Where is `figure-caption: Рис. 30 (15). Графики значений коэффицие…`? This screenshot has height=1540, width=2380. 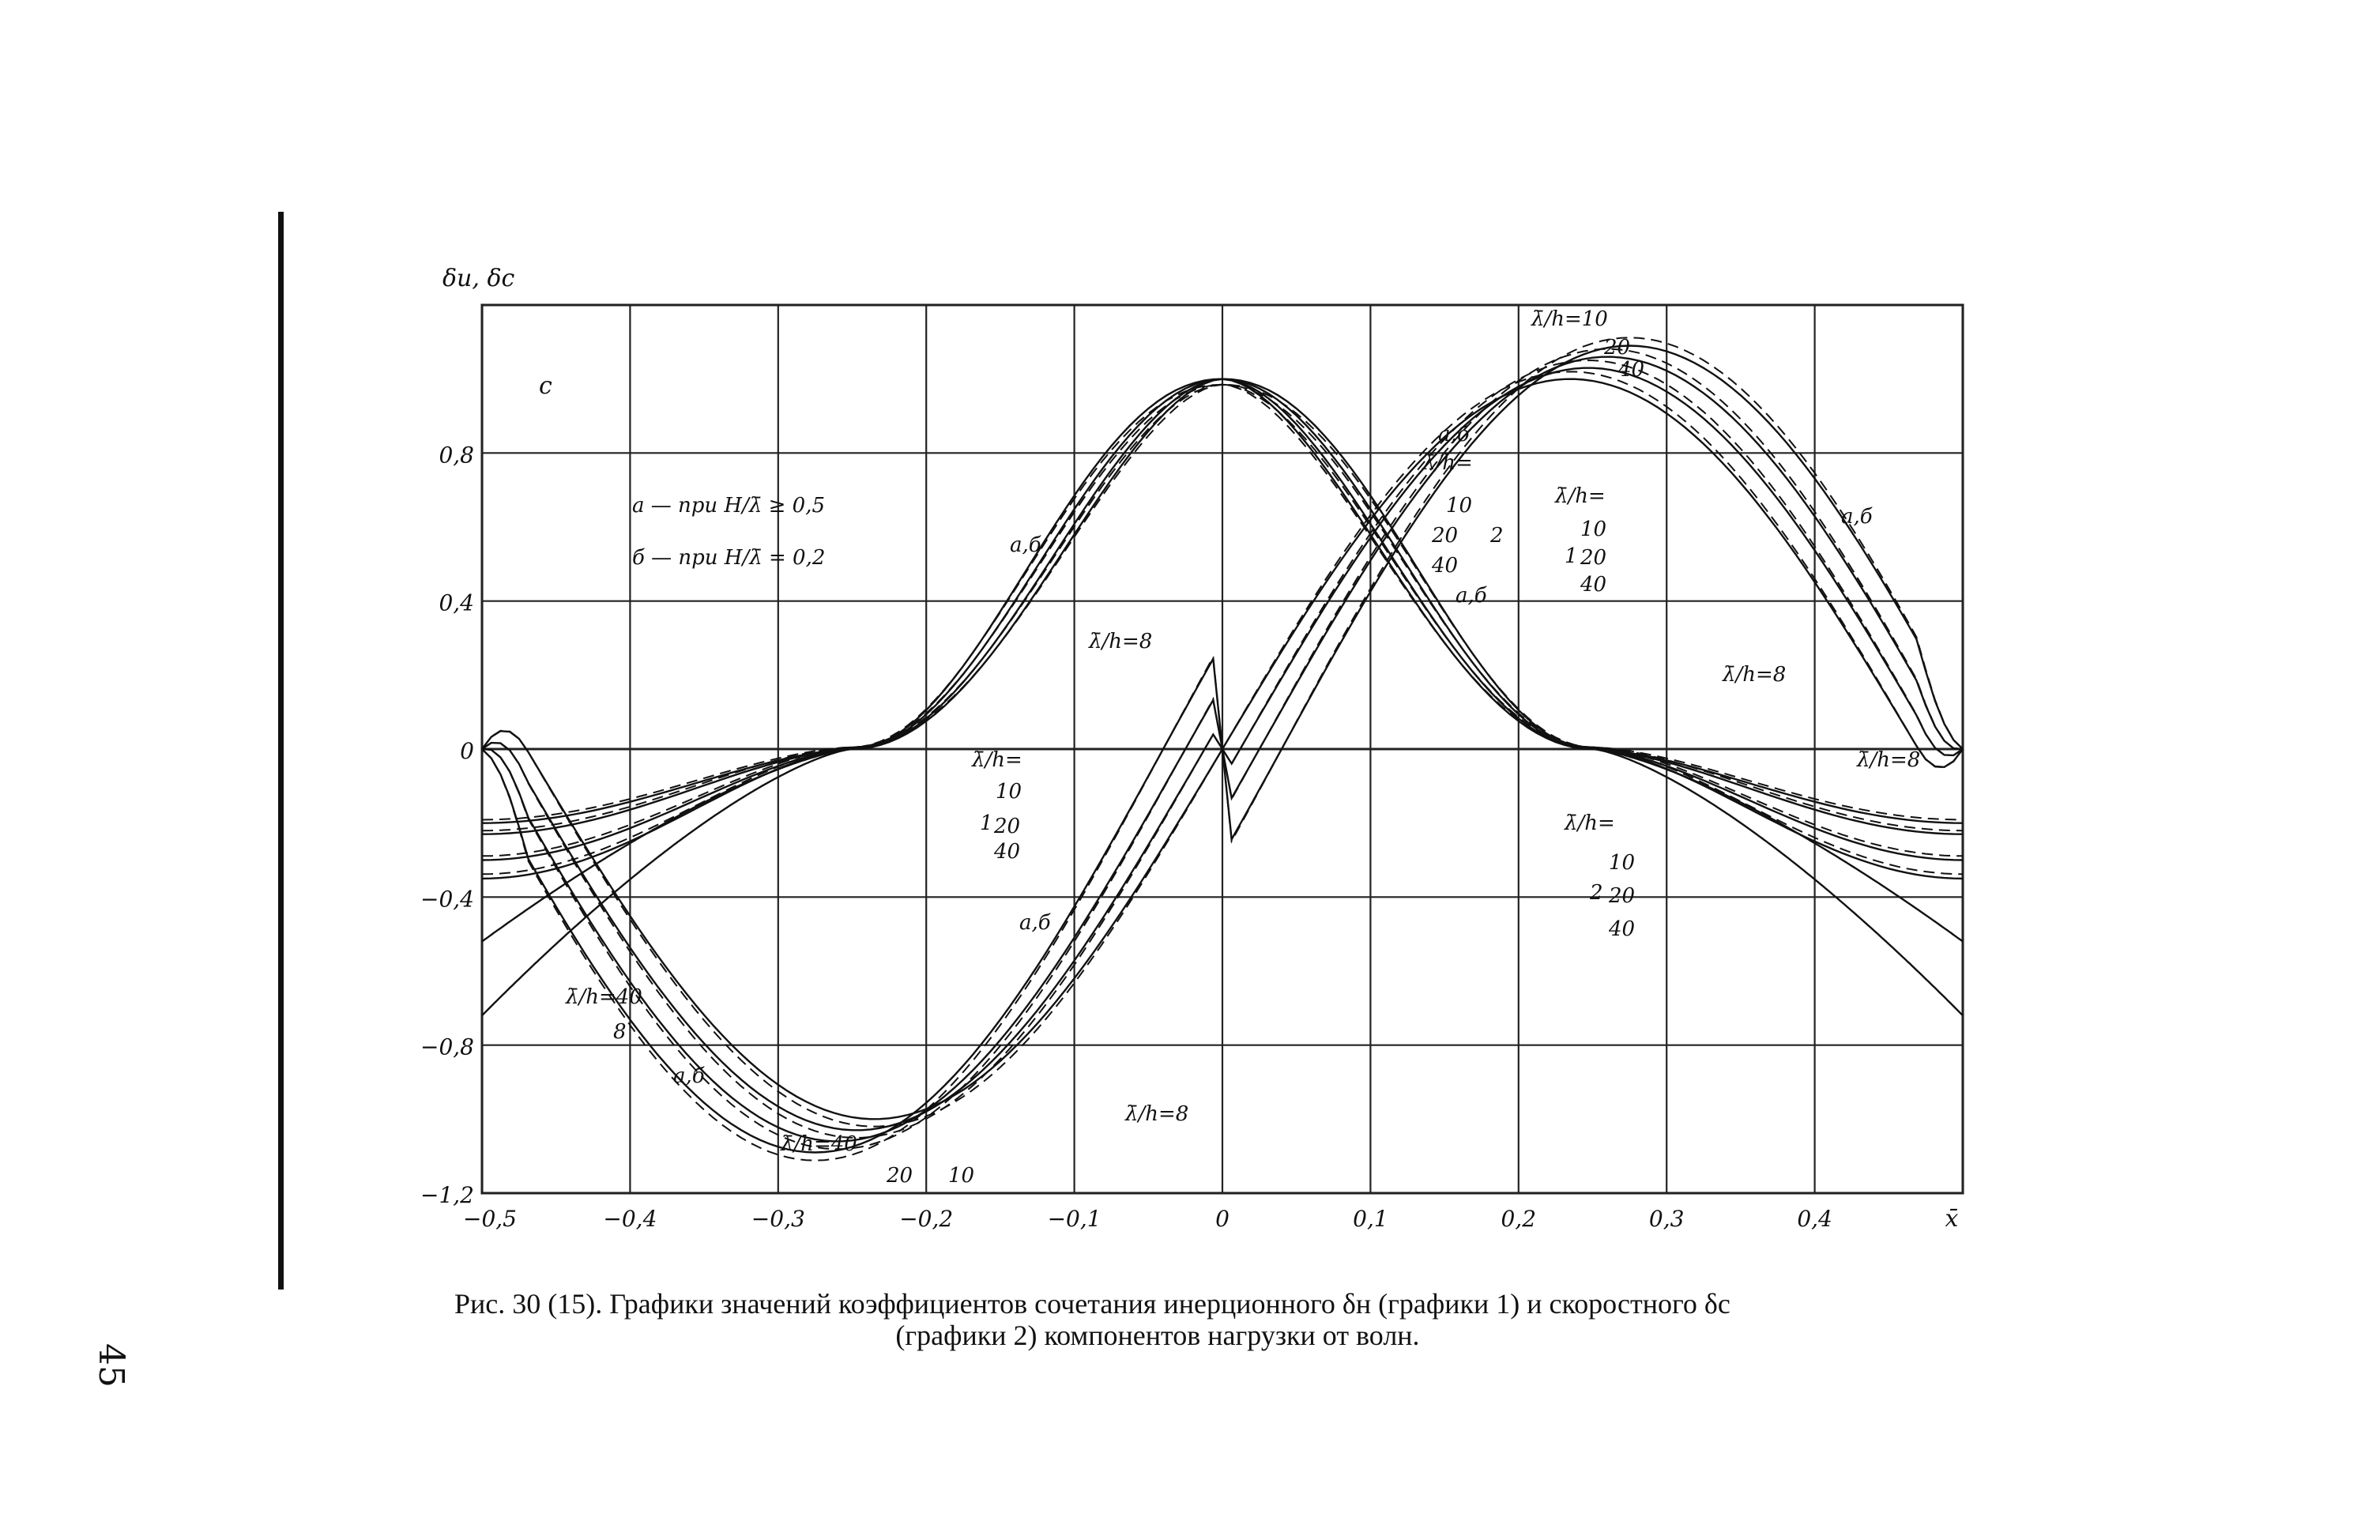
figure-caption: Рис. 30 (15). Графики значений коэффицие… is located at coordinates (1205, 1319).